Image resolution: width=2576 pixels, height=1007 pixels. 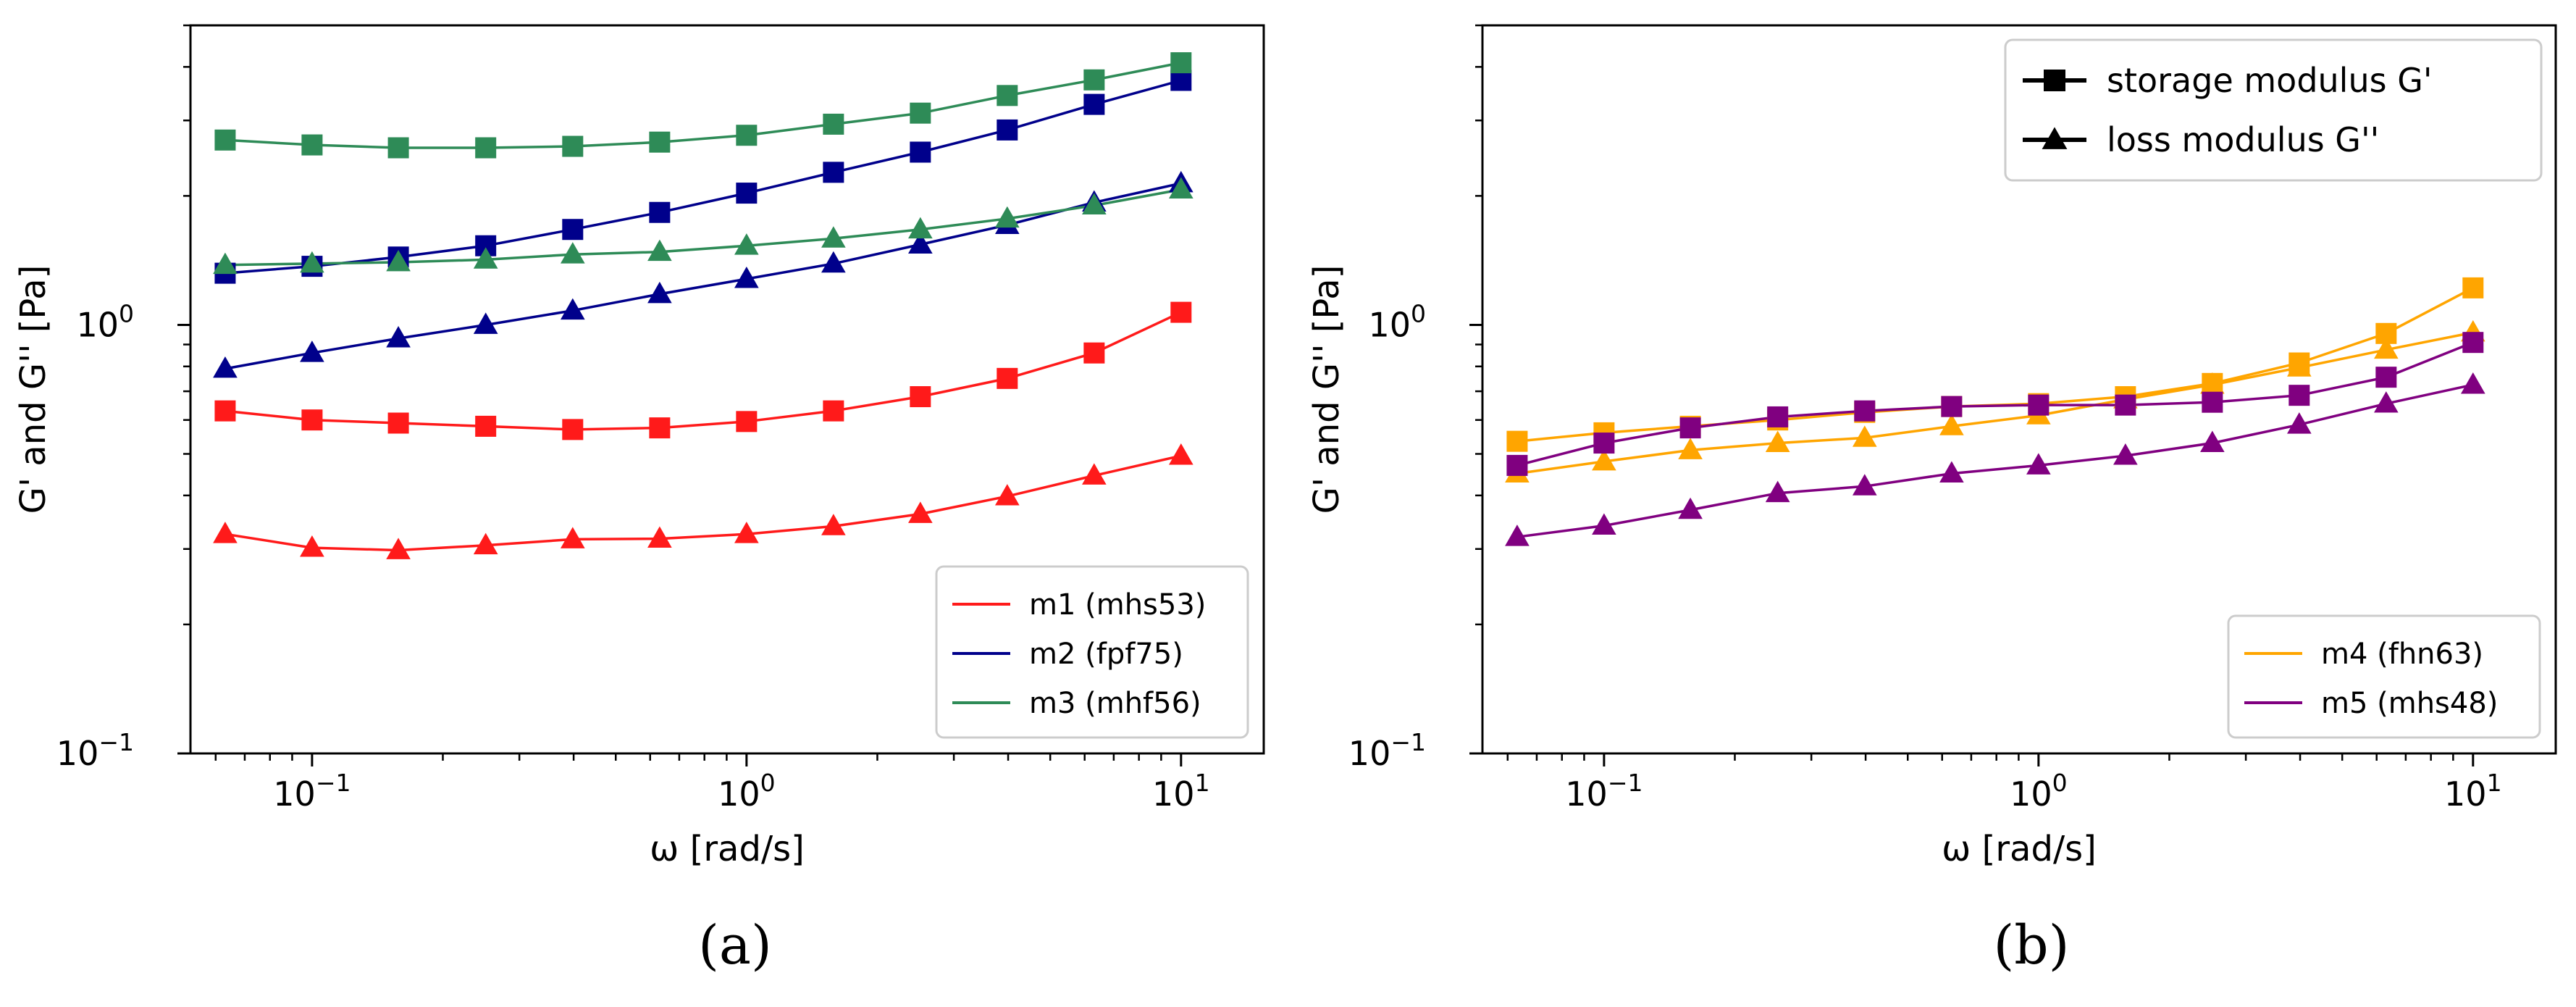 What do you see at coordinates (95, 750) in the screenshot?
I see `y-tick-label: 10⁻¹` at bounding box center [95, 750].